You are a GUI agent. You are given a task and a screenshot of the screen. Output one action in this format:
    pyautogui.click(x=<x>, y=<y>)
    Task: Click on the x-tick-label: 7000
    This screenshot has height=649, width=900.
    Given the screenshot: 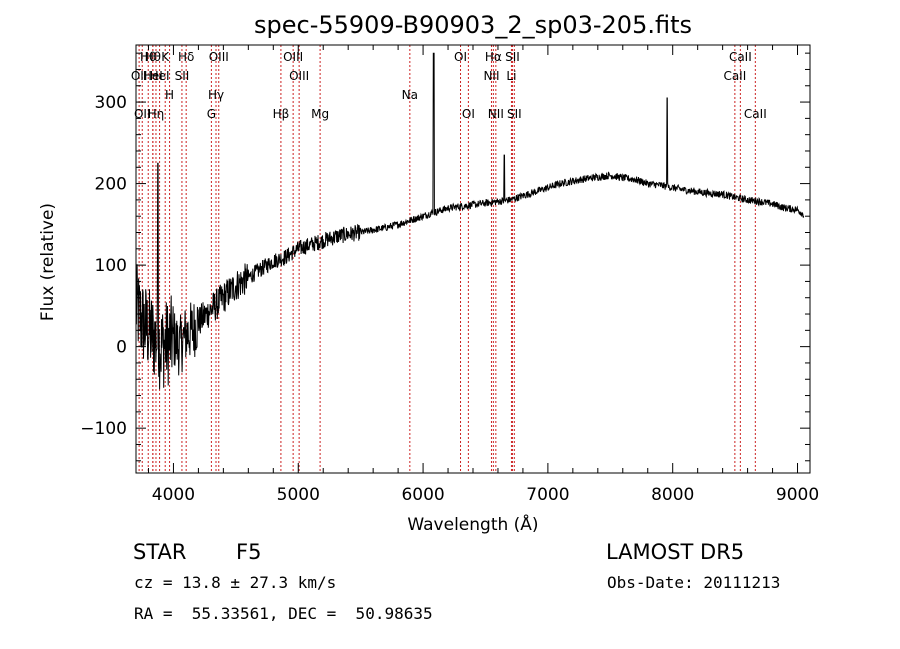 What is the action you would take?
    pyautogui.click(x=547, y=495)
    